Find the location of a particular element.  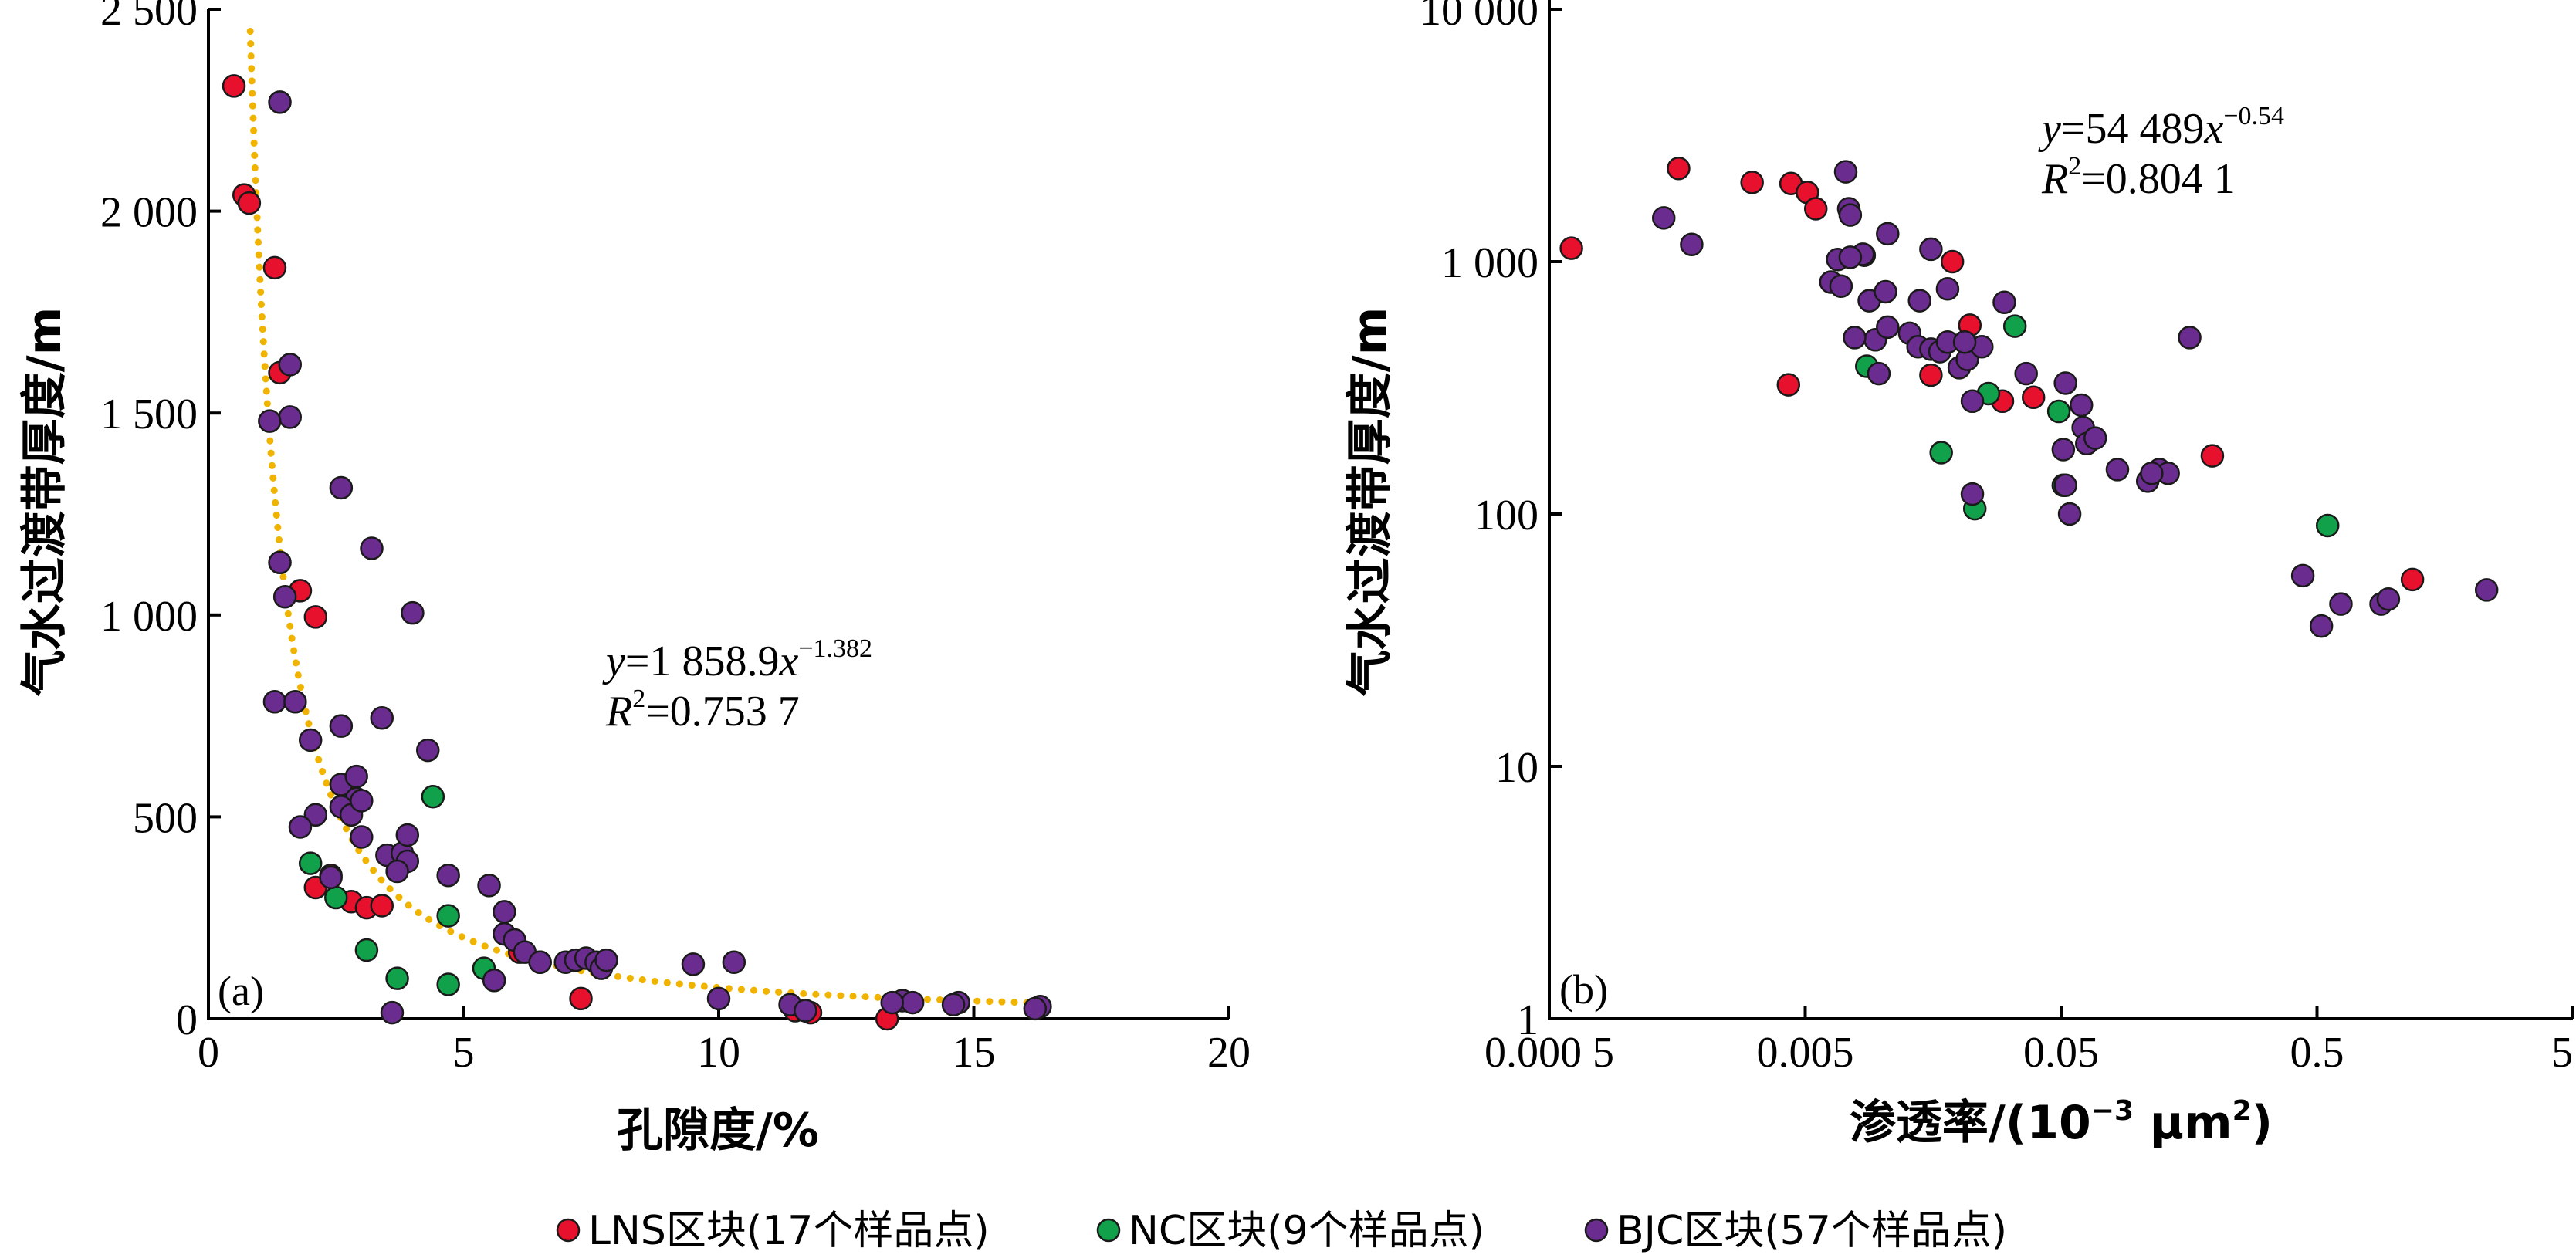

legend-marker-lns is located at coordinates (568, 1230).